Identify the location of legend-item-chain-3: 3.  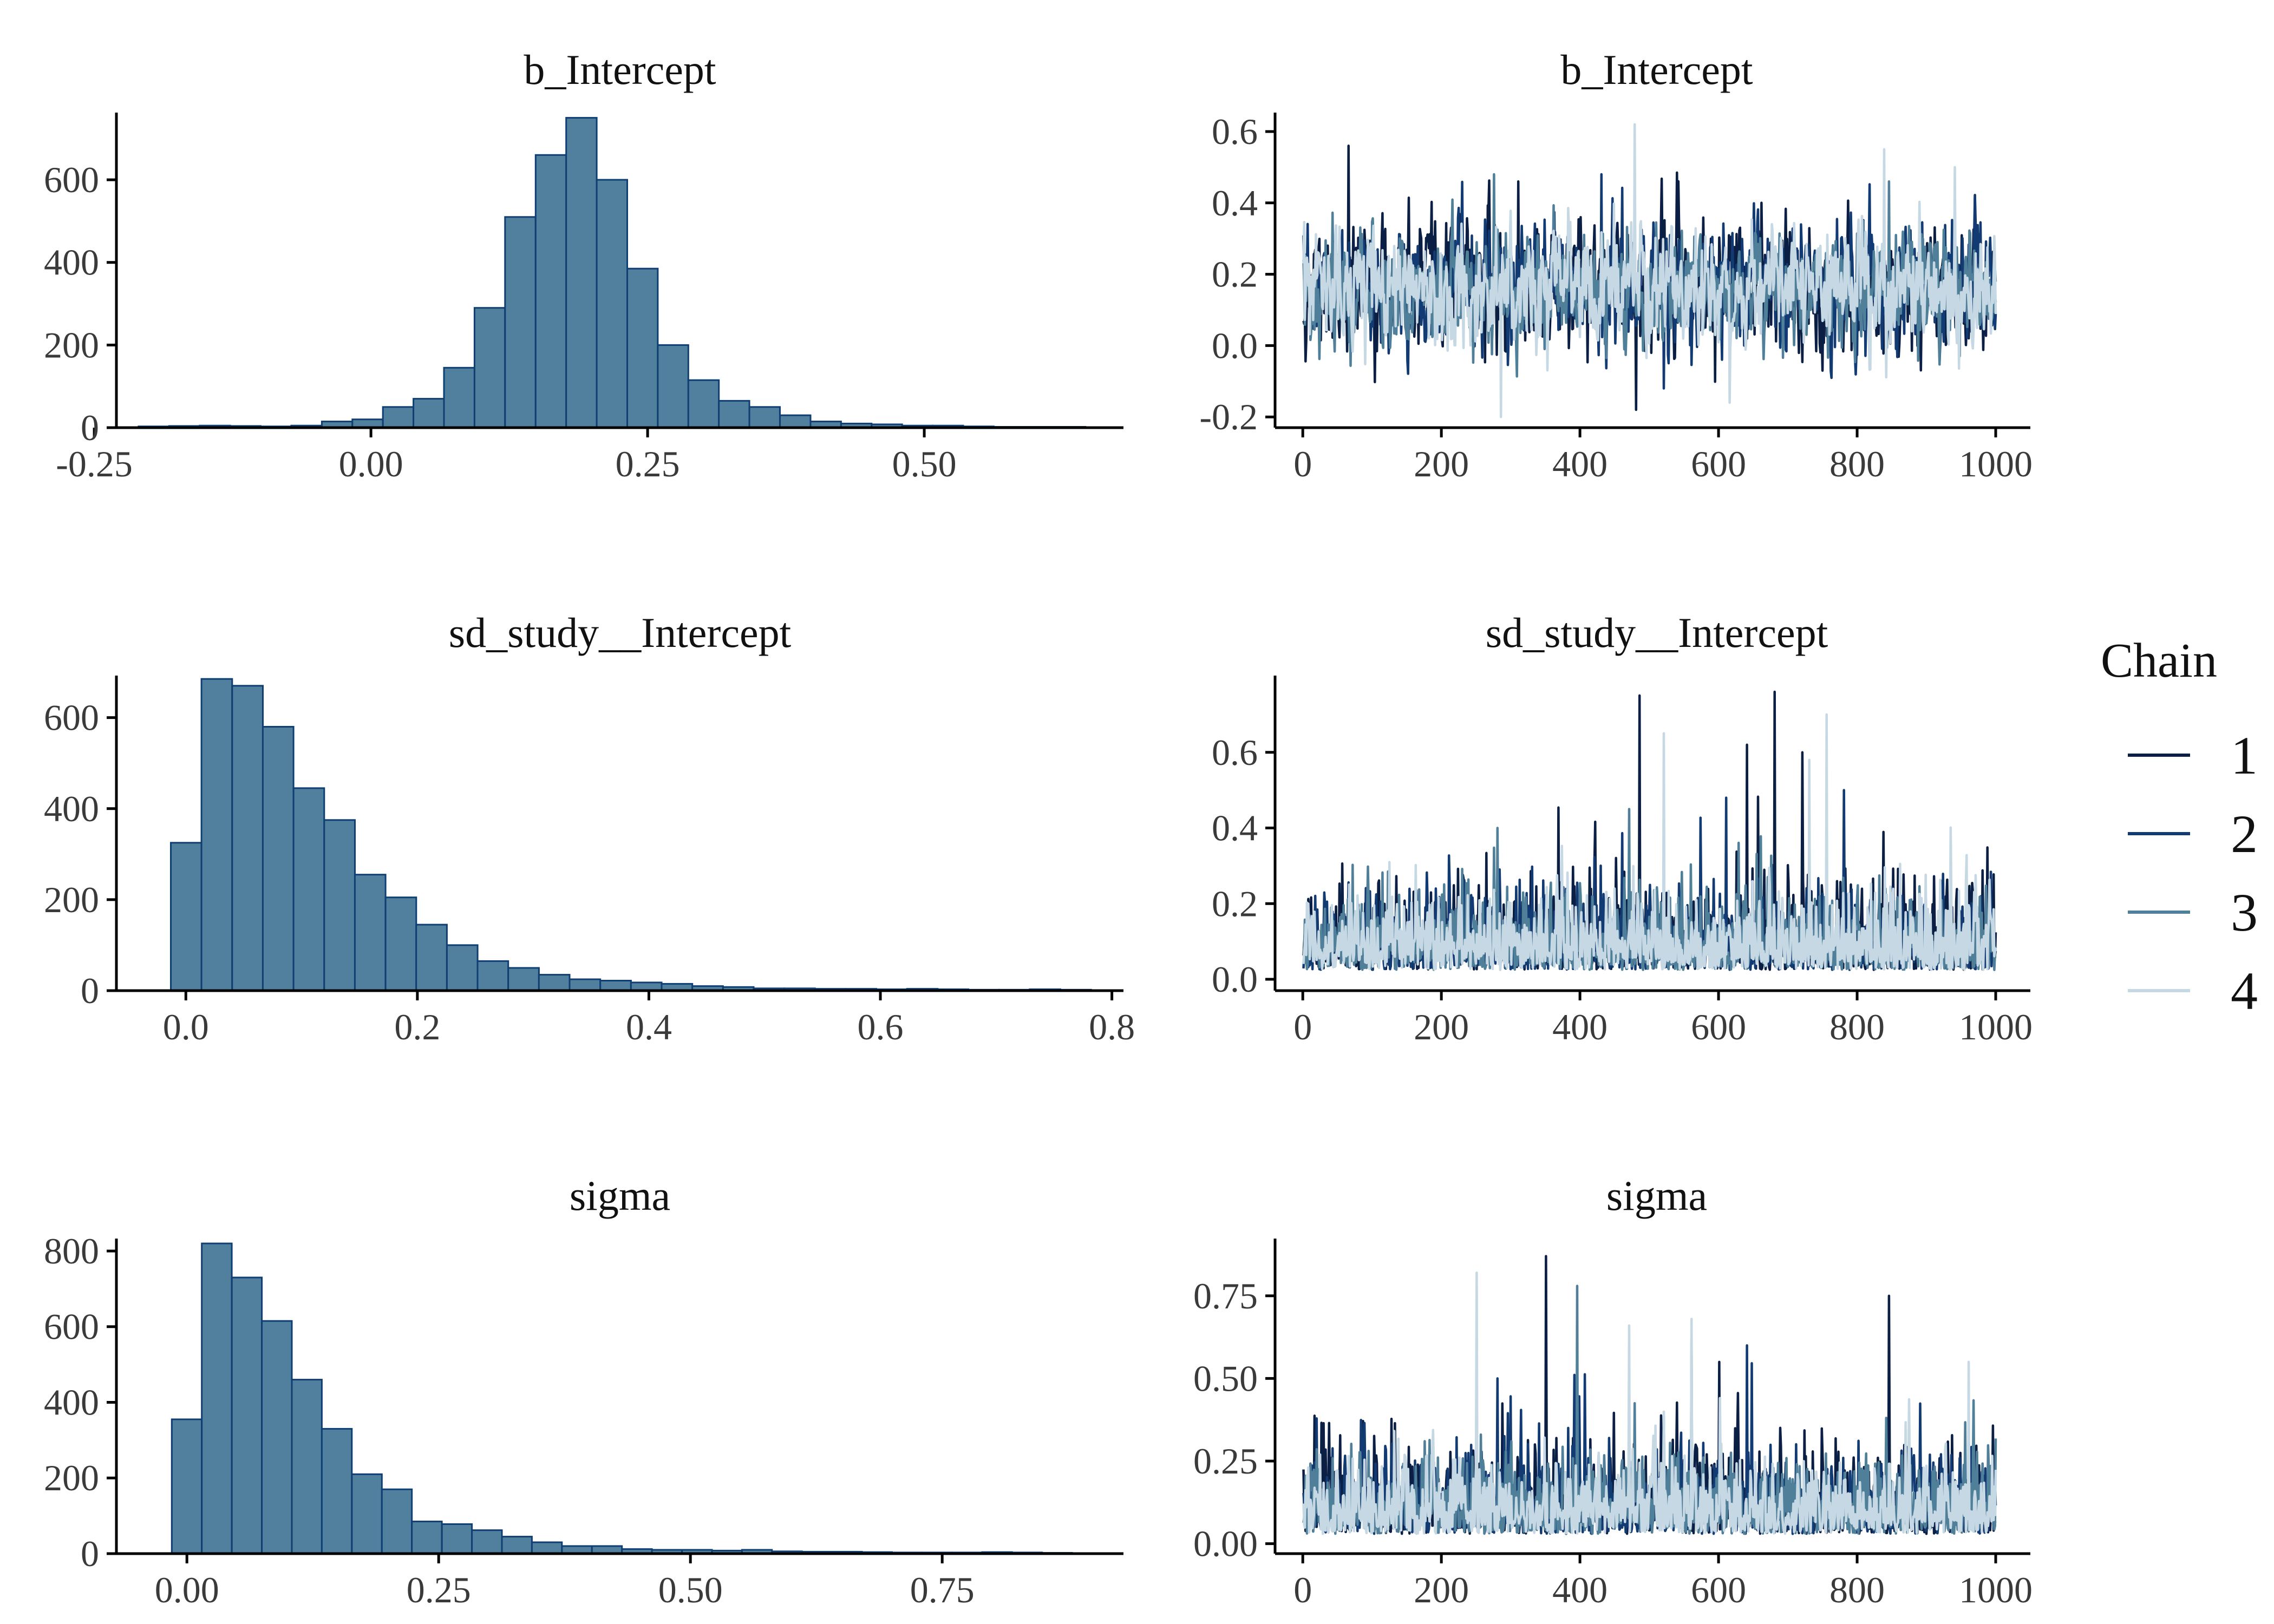
(2193, 912).